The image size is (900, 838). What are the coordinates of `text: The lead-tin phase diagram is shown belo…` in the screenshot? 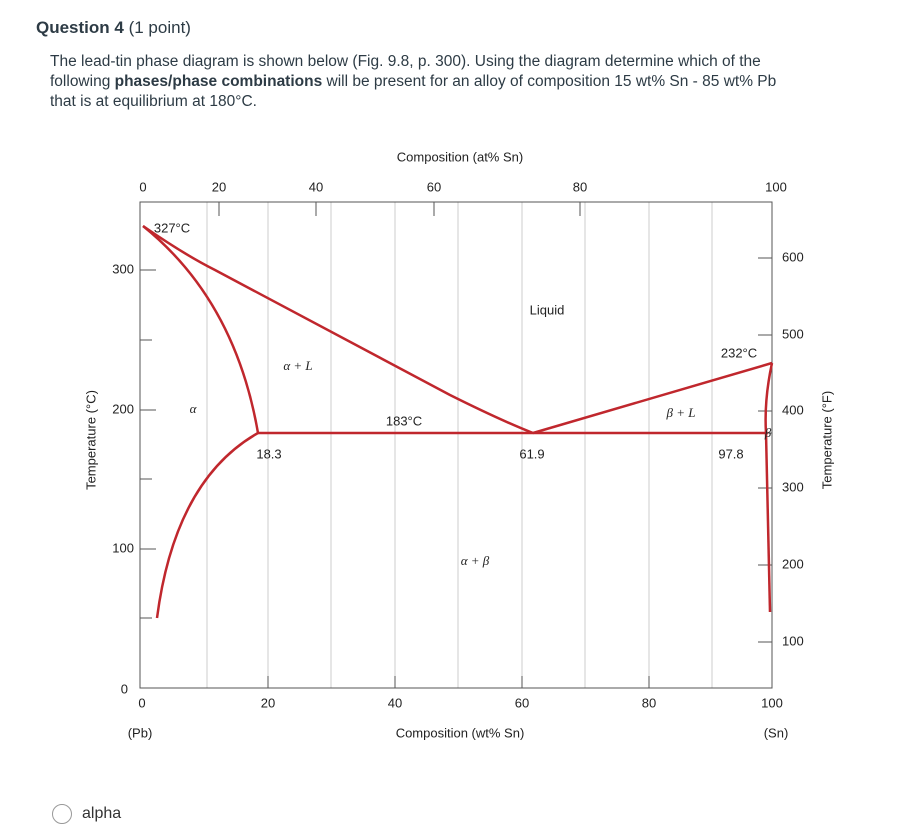 It's located at (405, 71).